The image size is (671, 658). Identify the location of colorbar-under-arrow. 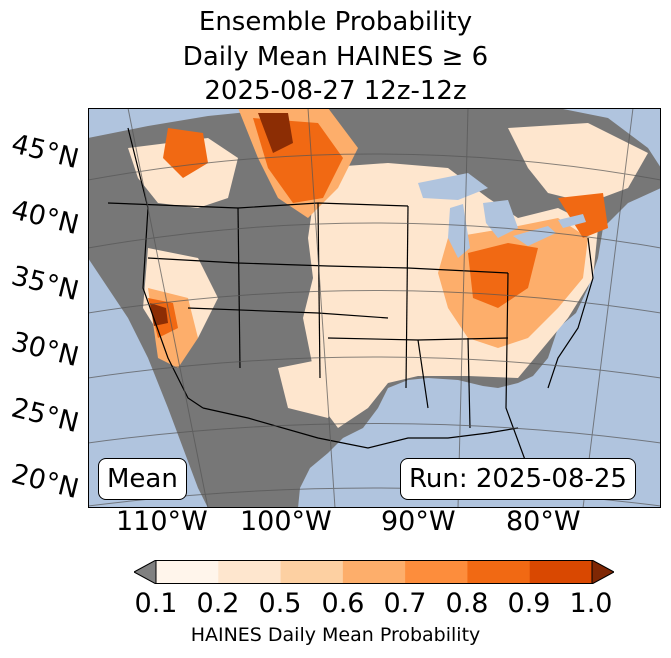
(145, 572).